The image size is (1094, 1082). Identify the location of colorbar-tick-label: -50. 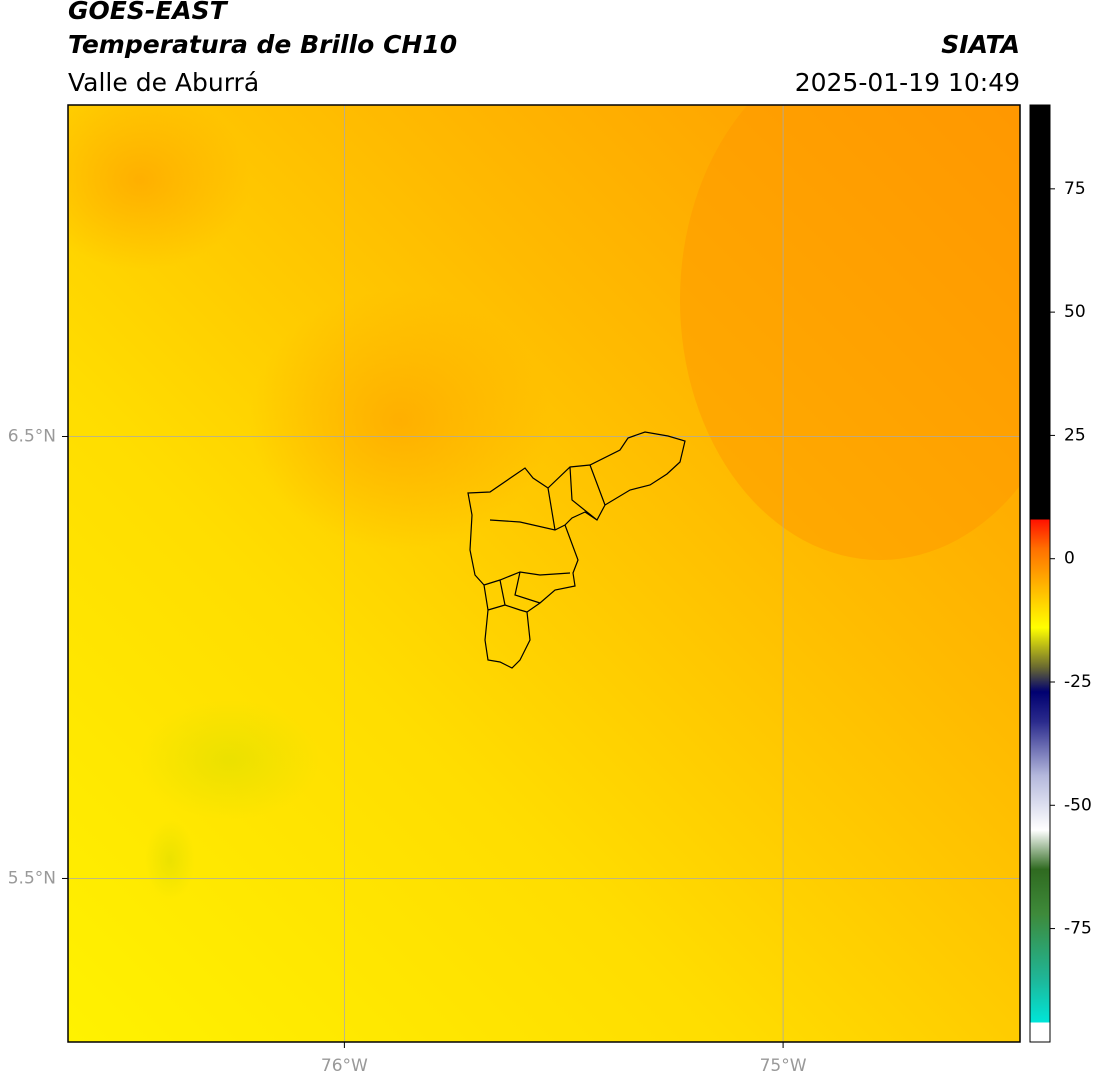
(1078, 805).